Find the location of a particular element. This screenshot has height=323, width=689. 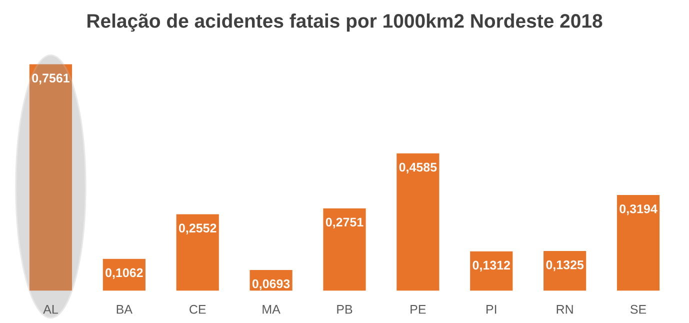

x-tick-label: MA is located at coordinates (271, 309).